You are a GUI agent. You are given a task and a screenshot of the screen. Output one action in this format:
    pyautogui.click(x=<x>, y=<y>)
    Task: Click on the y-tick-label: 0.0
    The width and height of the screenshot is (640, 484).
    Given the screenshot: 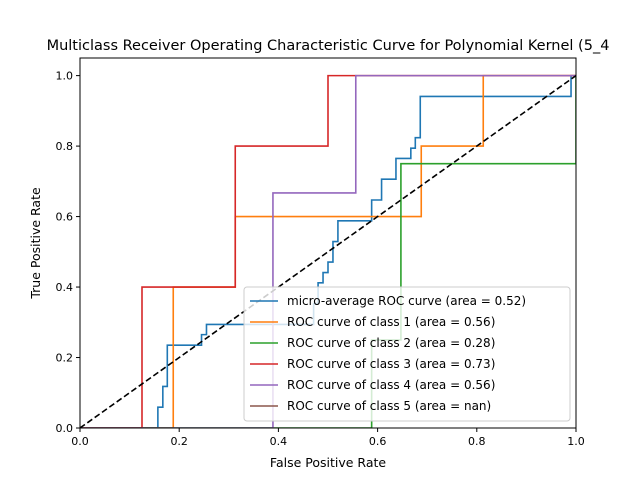 What is the action you would take?
    pyautogui.click(x=65, y=428)
    